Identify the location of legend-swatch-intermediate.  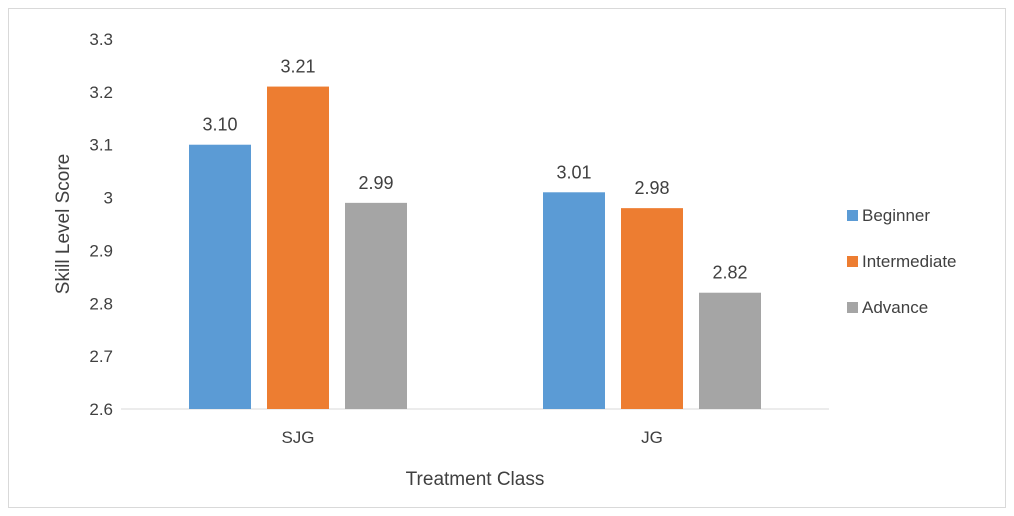
(852, 261).